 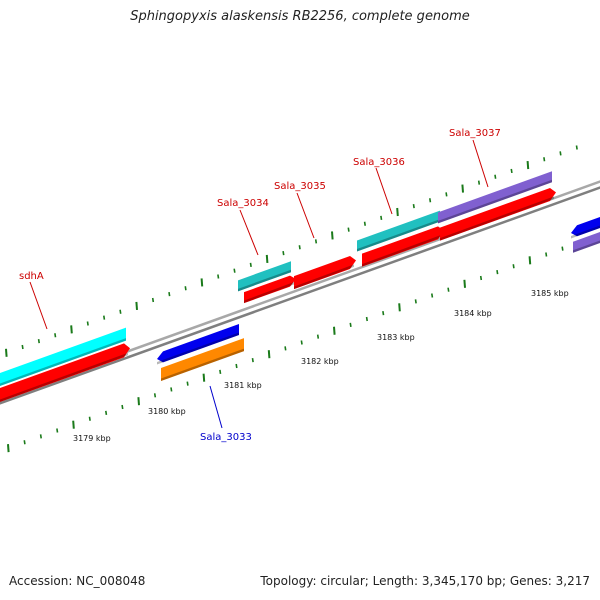 I want to click on ruler-label: 3183 kbp, so click(x=396, y=337).